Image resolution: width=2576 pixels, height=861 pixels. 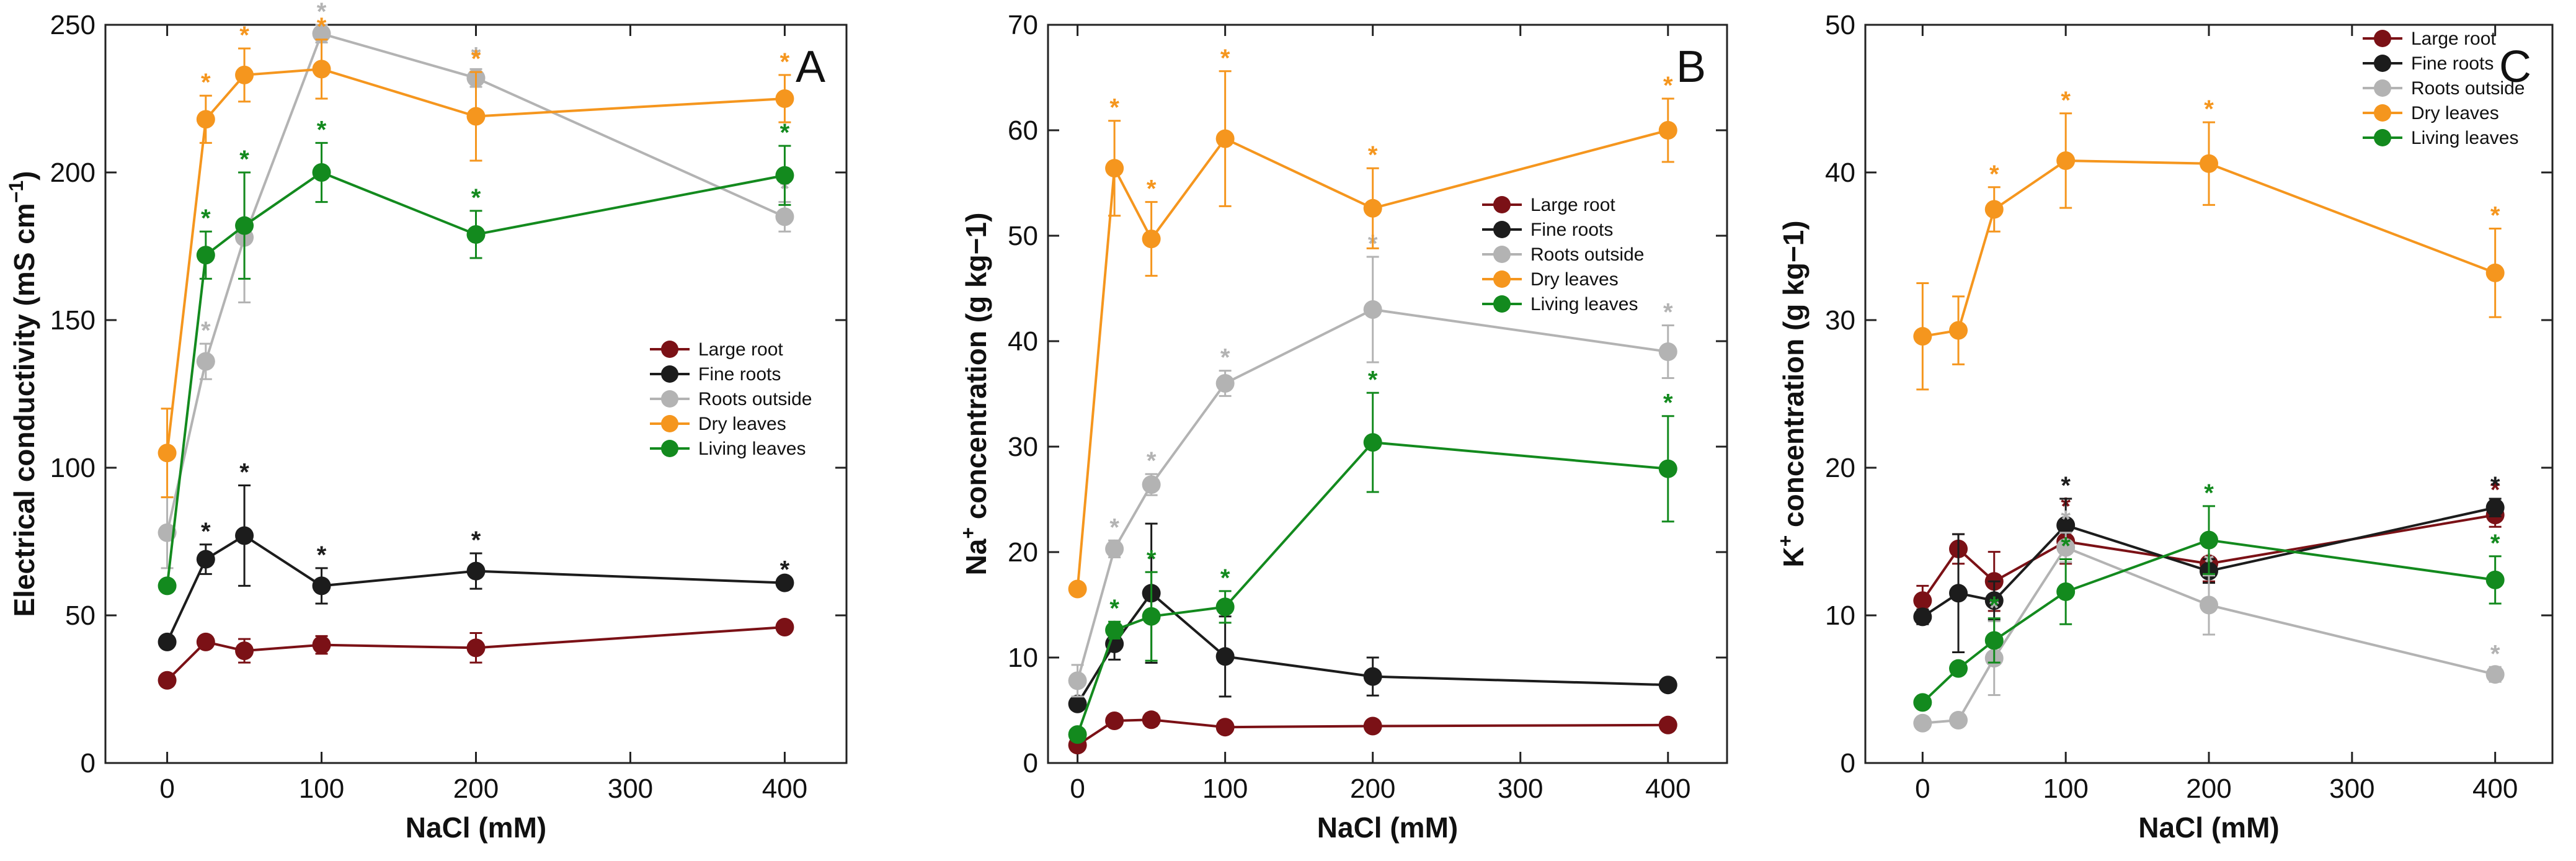 What do you see at coordinates (476, 256) in the screenshot?
I see `series-dry-leaves: * * * * *` at bounding box center [476, 256].